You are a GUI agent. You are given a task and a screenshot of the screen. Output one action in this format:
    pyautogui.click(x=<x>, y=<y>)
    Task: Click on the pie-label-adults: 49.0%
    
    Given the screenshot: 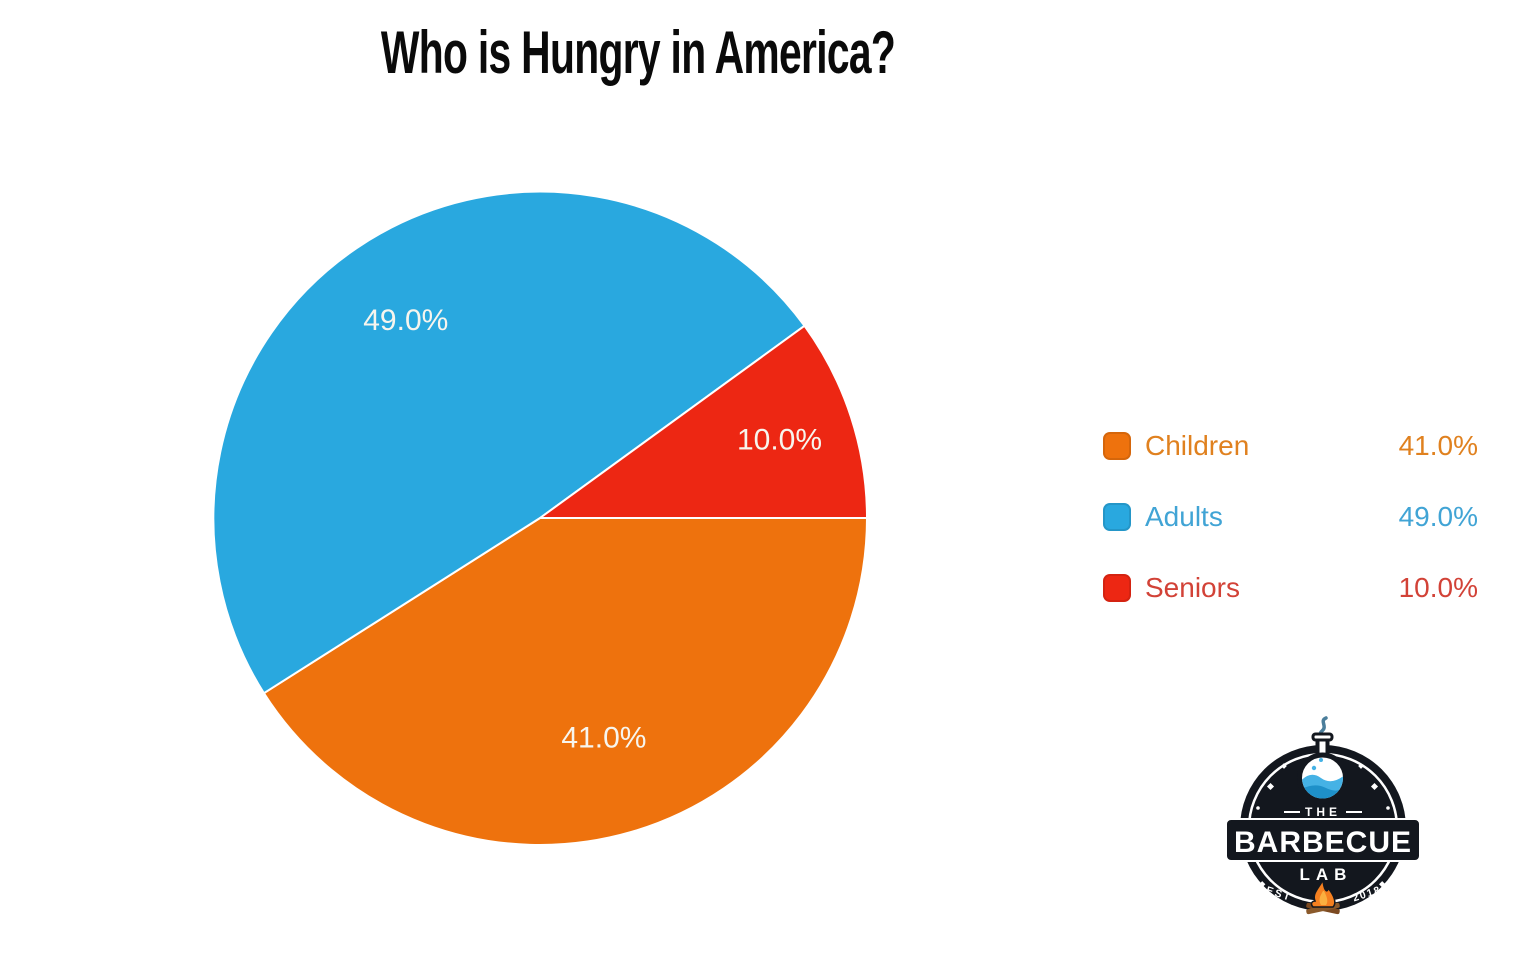 What is the action you would take?
    pyautogui.click(x=405, y=320)
    